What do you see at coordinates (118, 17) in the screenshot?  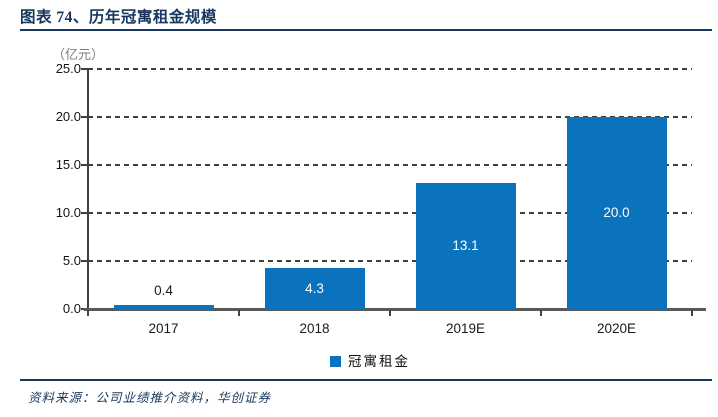 I see `figure-title: 图表 74、历年冠寓租金规模` at bounding box center [118, 17].